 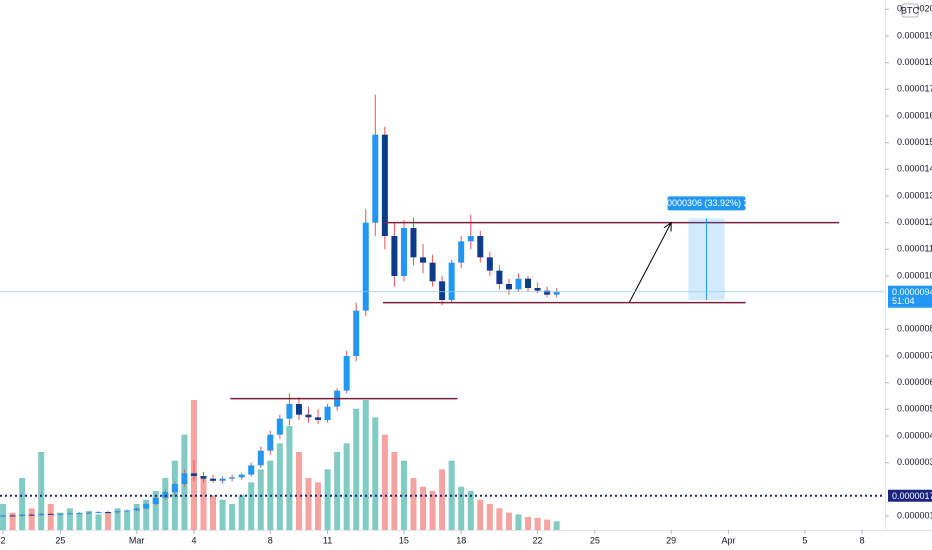 I want to click on arrow, so click(x=649, y=263).